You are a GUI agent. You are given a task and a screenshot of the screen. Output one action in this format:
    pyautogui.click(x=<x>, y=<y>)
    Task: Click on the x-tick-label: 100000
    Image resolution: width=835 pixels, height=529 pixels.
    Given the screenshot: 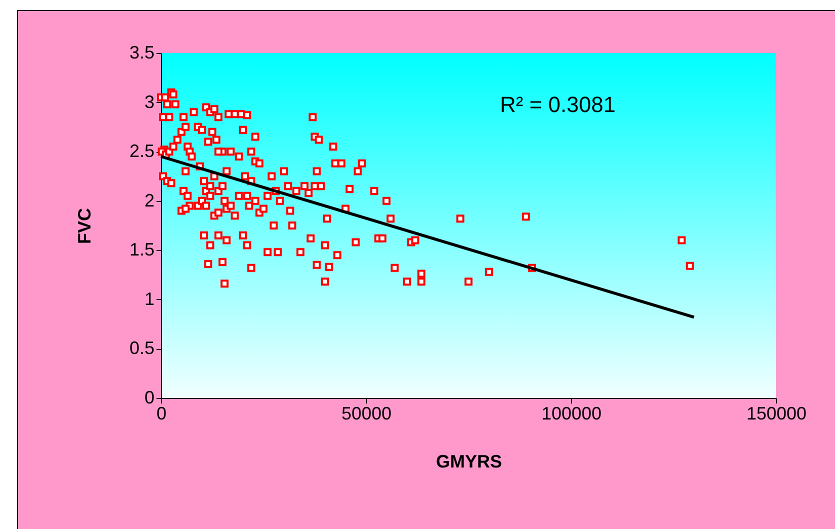 What is the action you would take?
    pyautogui.click(x=571, y=414)
    